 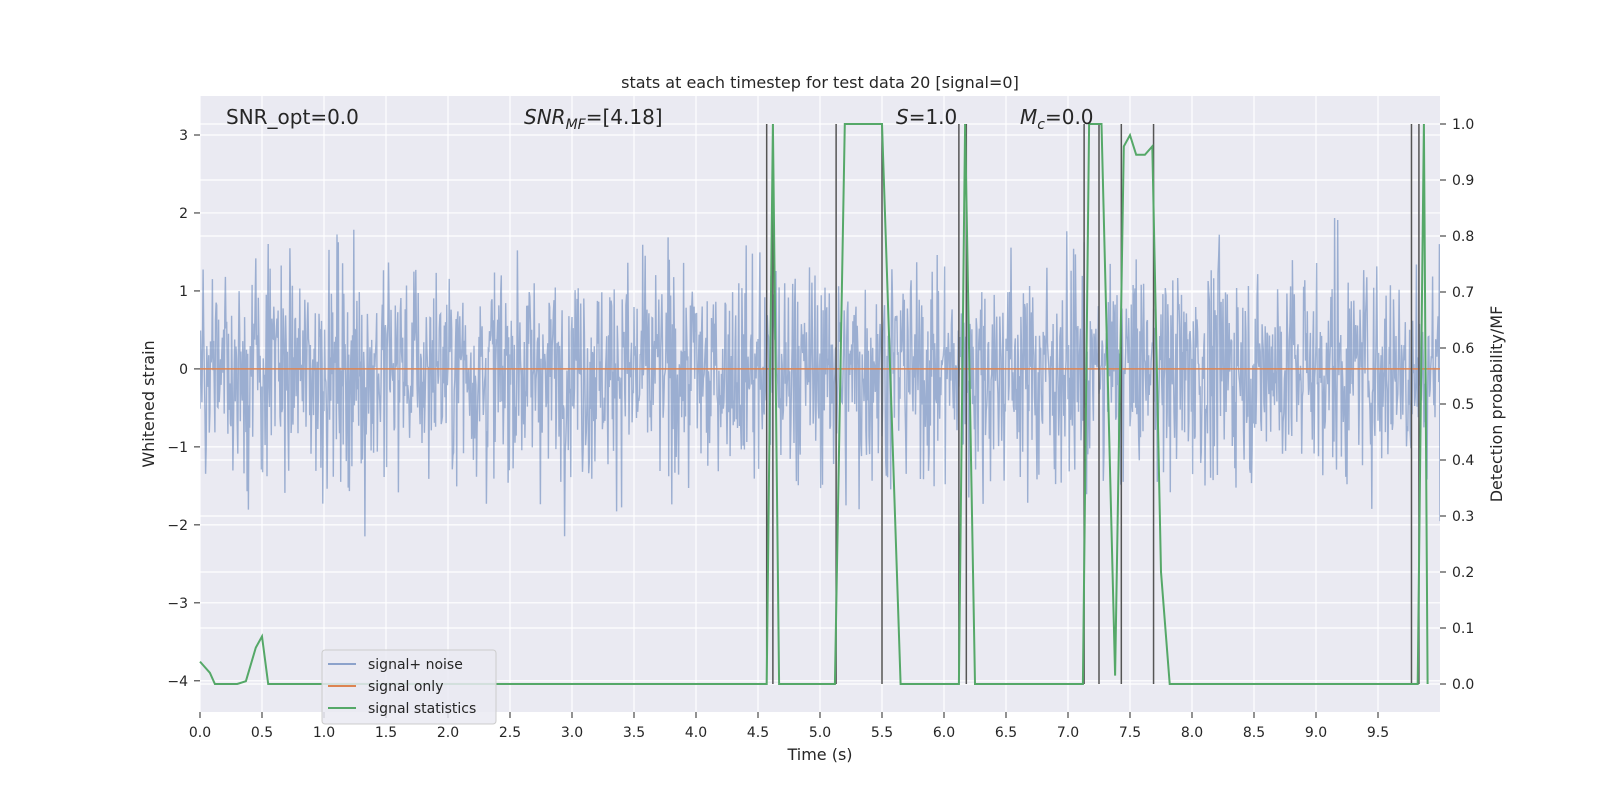 What do you see at coordinates (1463, 125) in the screenshot?
I see `y-tick-label-right: 1.0` at bounding box center [1463, 125].